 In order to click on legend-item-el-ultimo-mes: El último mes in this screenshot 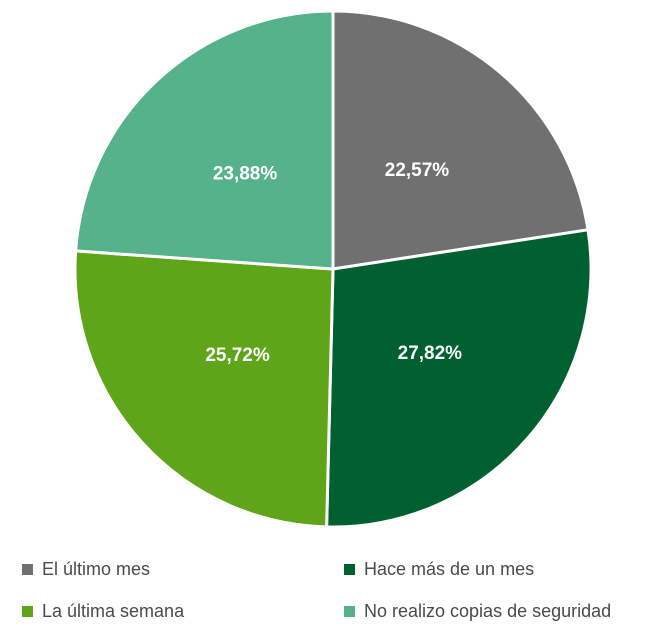, I will do `click(86, 569)`.